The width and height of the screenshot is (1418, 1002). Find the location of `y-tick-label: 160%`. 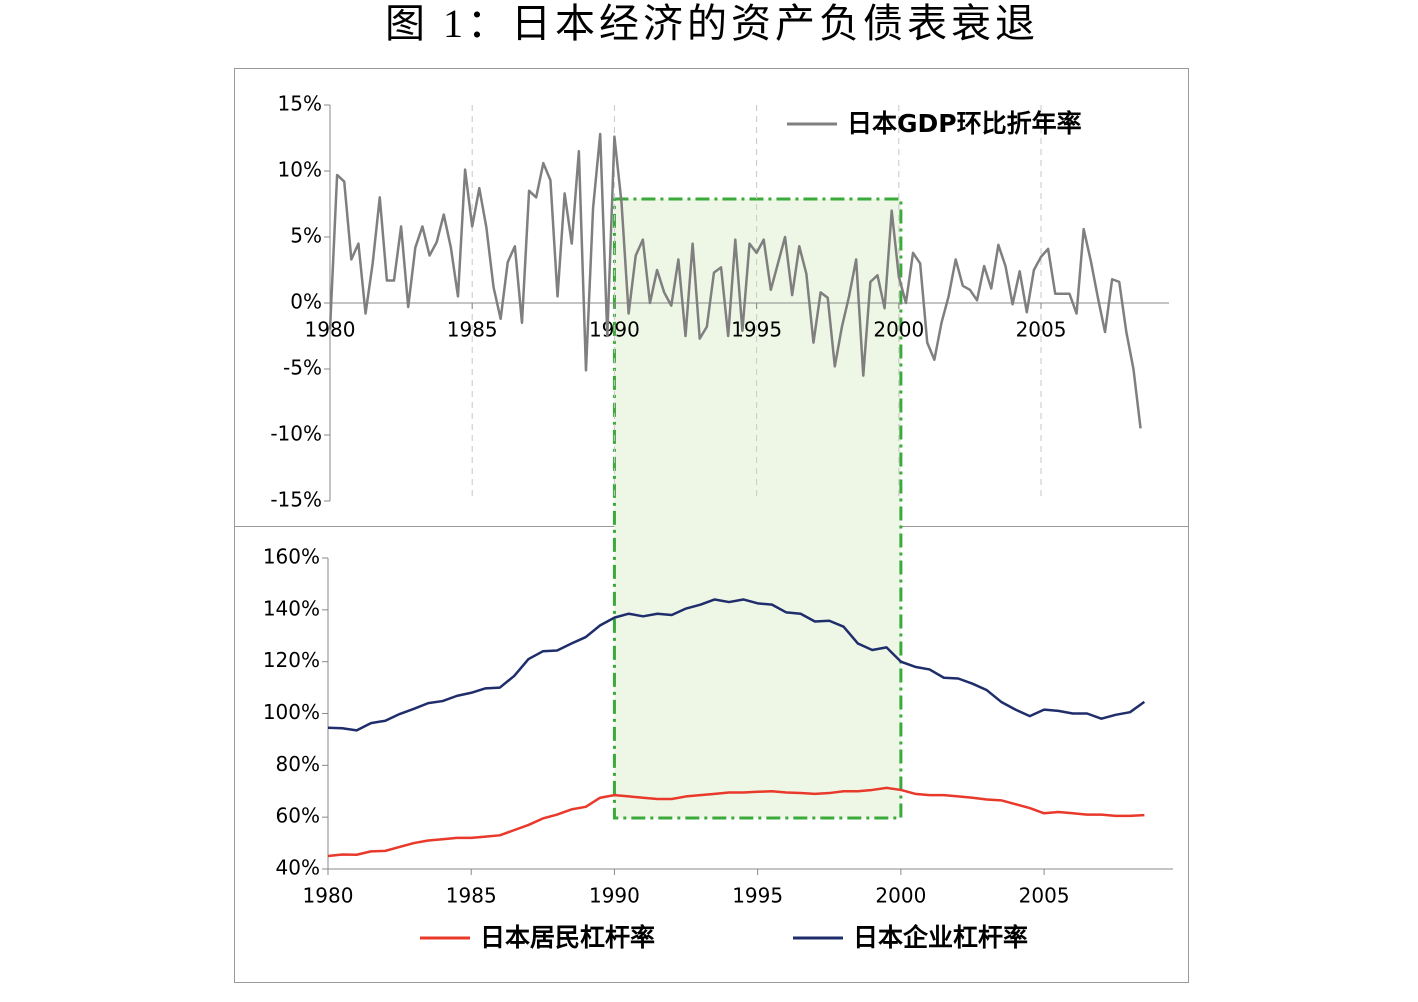

y-tick-label: 160% is located at coordinates (291, 557).